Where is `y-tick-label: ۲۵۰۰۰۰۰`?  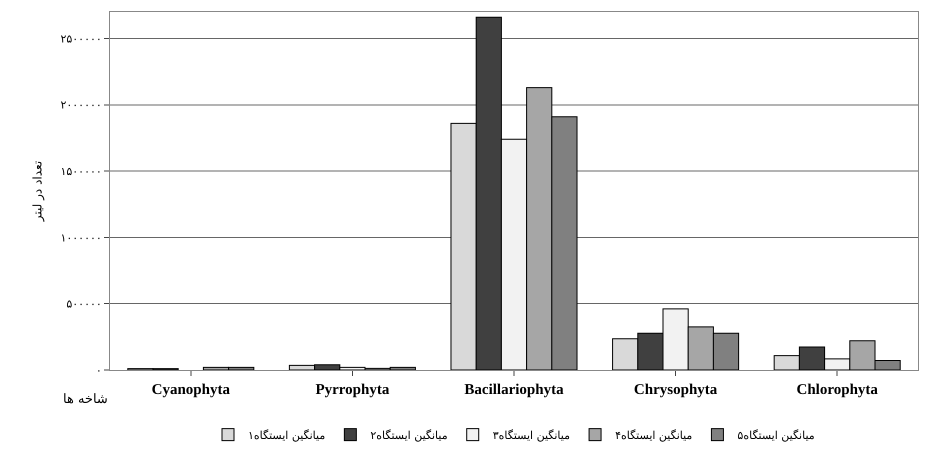 y-tick-label: ۲۵۰۰۰۰۰ is located at coordinates (81, 39).